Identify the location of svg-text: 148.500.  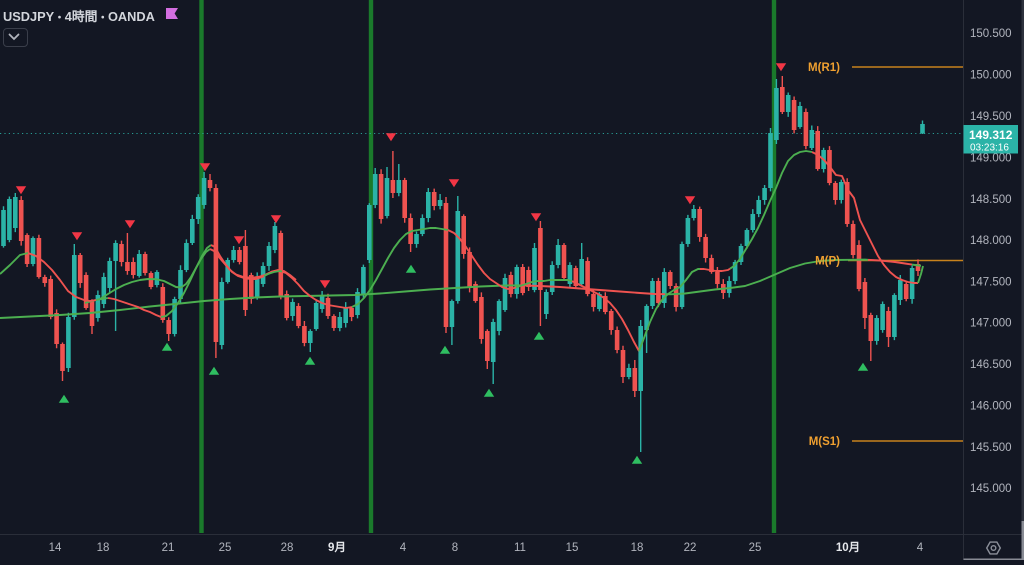
(991, 200).